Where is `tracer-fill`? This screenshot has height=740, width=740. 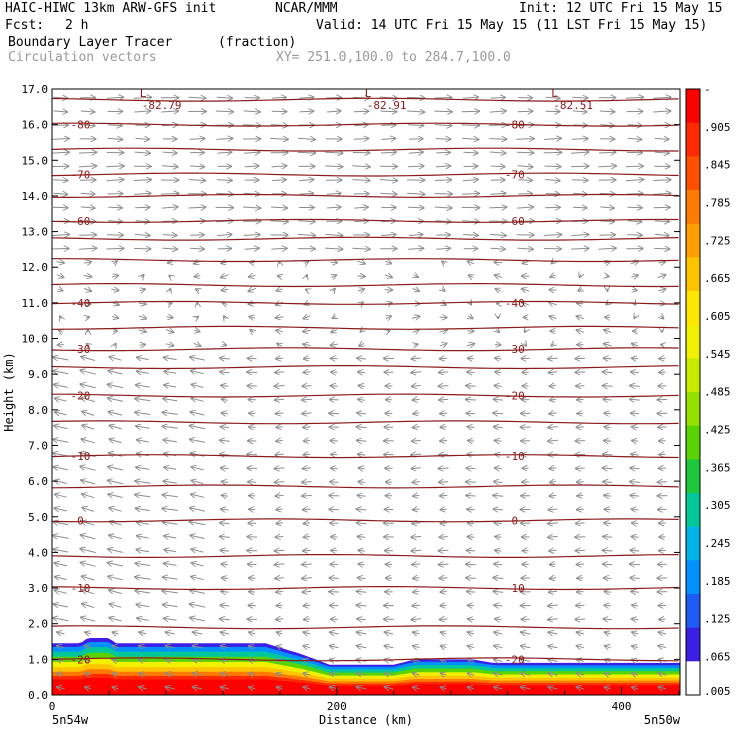 tracer-fill is located at coordinates (366, 666).